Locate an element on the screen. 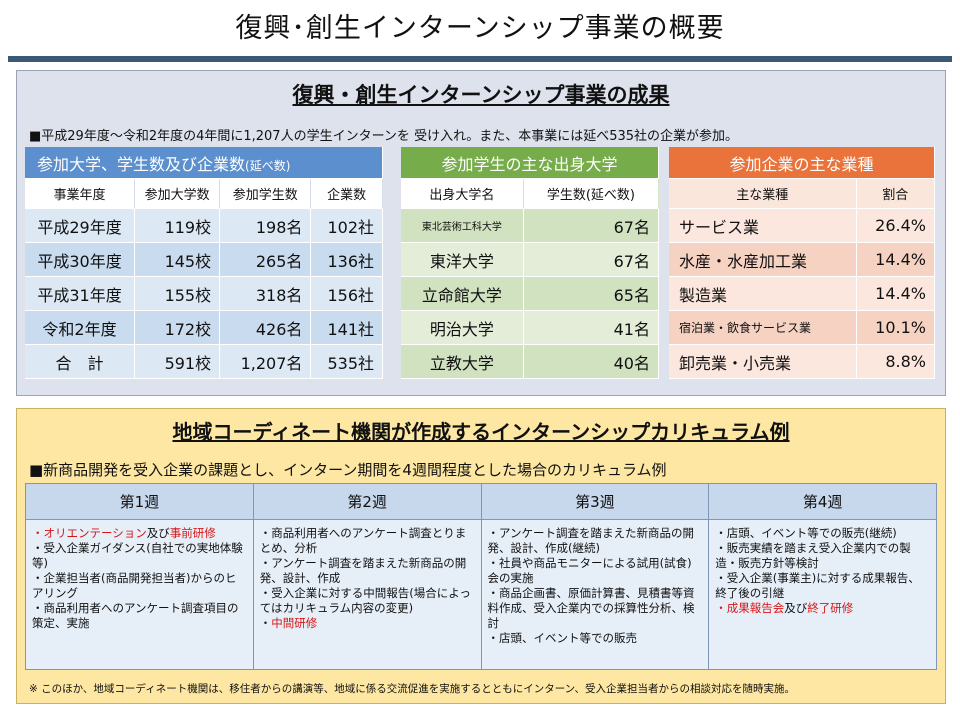 Image resolution: width=960 pixels, height=720 pixels. curriculum-title: 地域コーディネート機関が作成するインターンシップカリキュラム例 is located at coordinates (481, 432).